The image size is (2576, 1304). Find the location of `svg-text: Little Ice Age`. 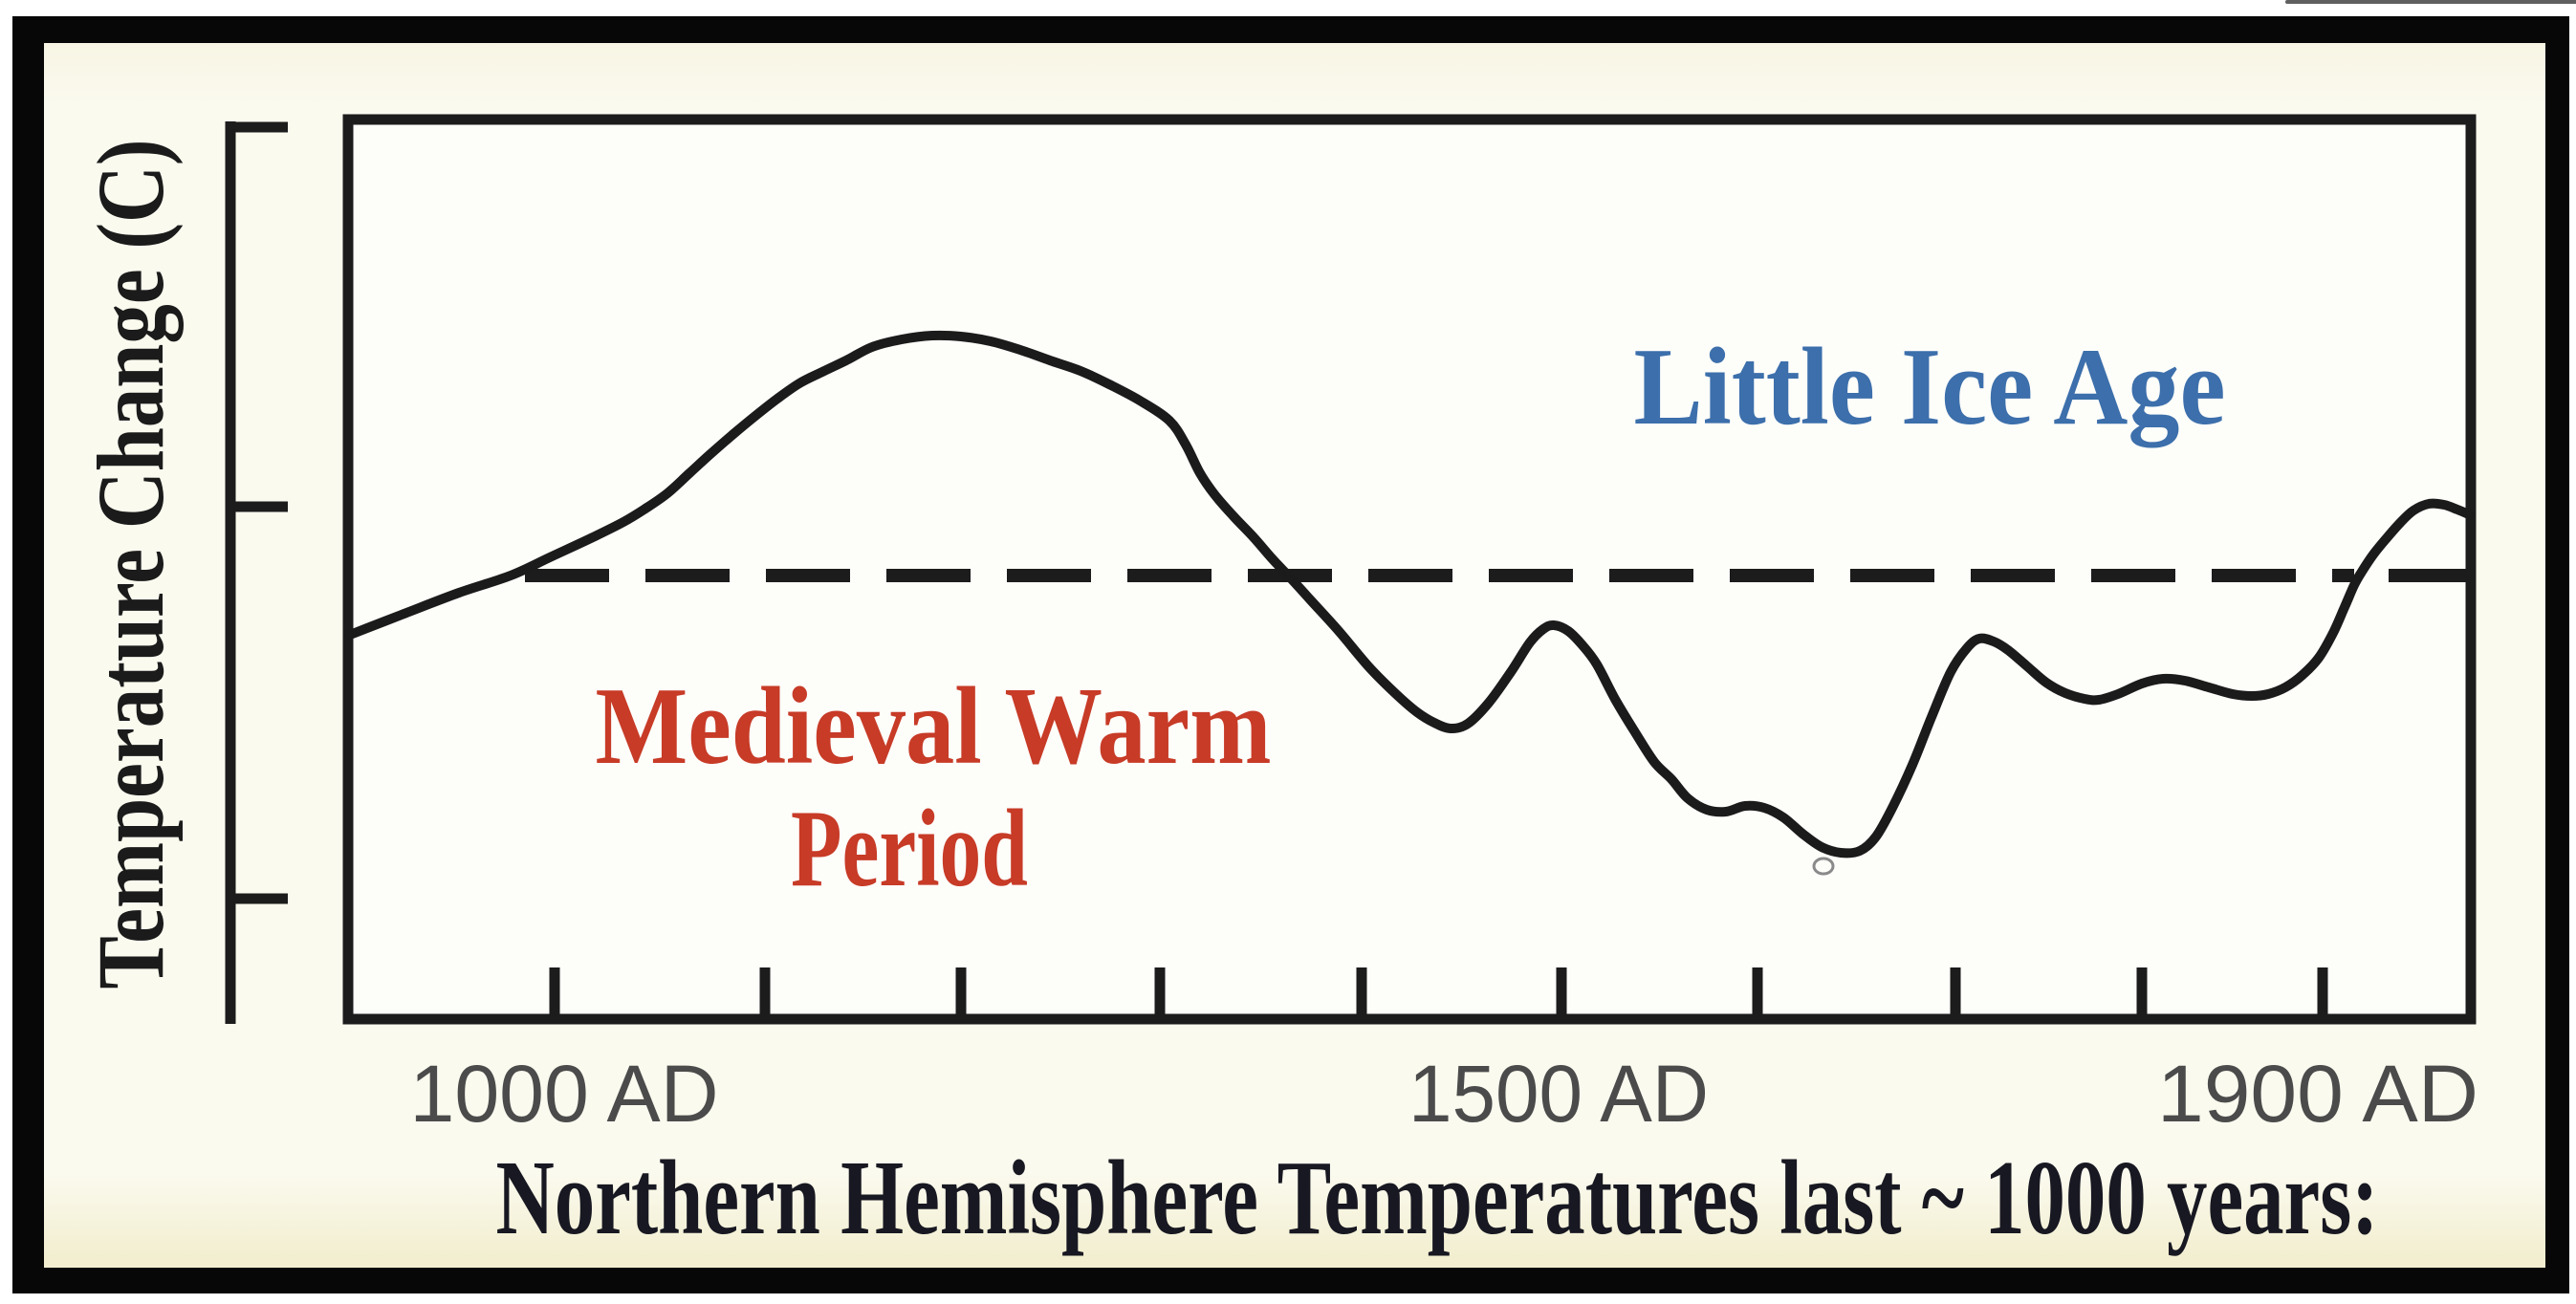

svg-text: Little Ice Age is located at coordinates (1930, 386).